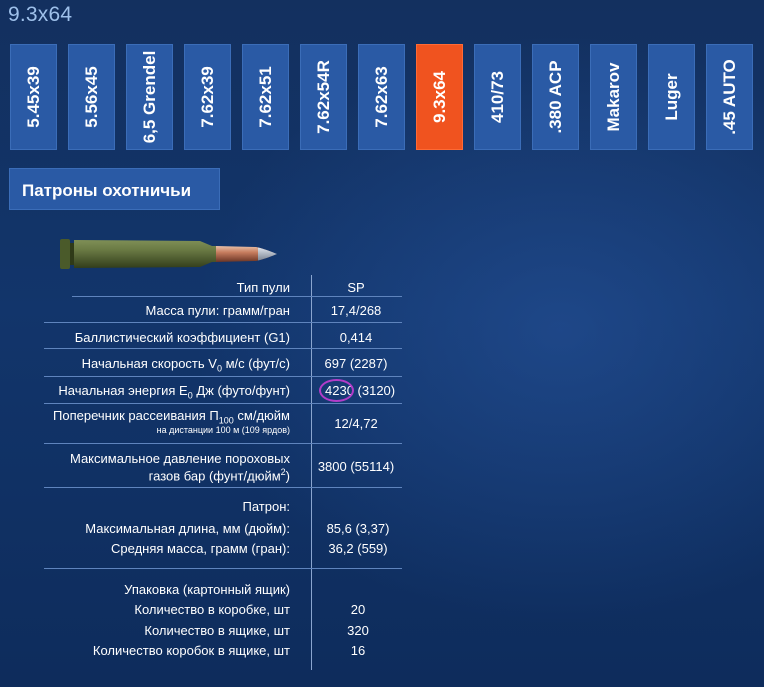 The height and width of the screenshot is (687, 764). I want to click on muzzle-energy-label: Начальная энергия E0 Дж (футо/фунт), so click(174, 392).